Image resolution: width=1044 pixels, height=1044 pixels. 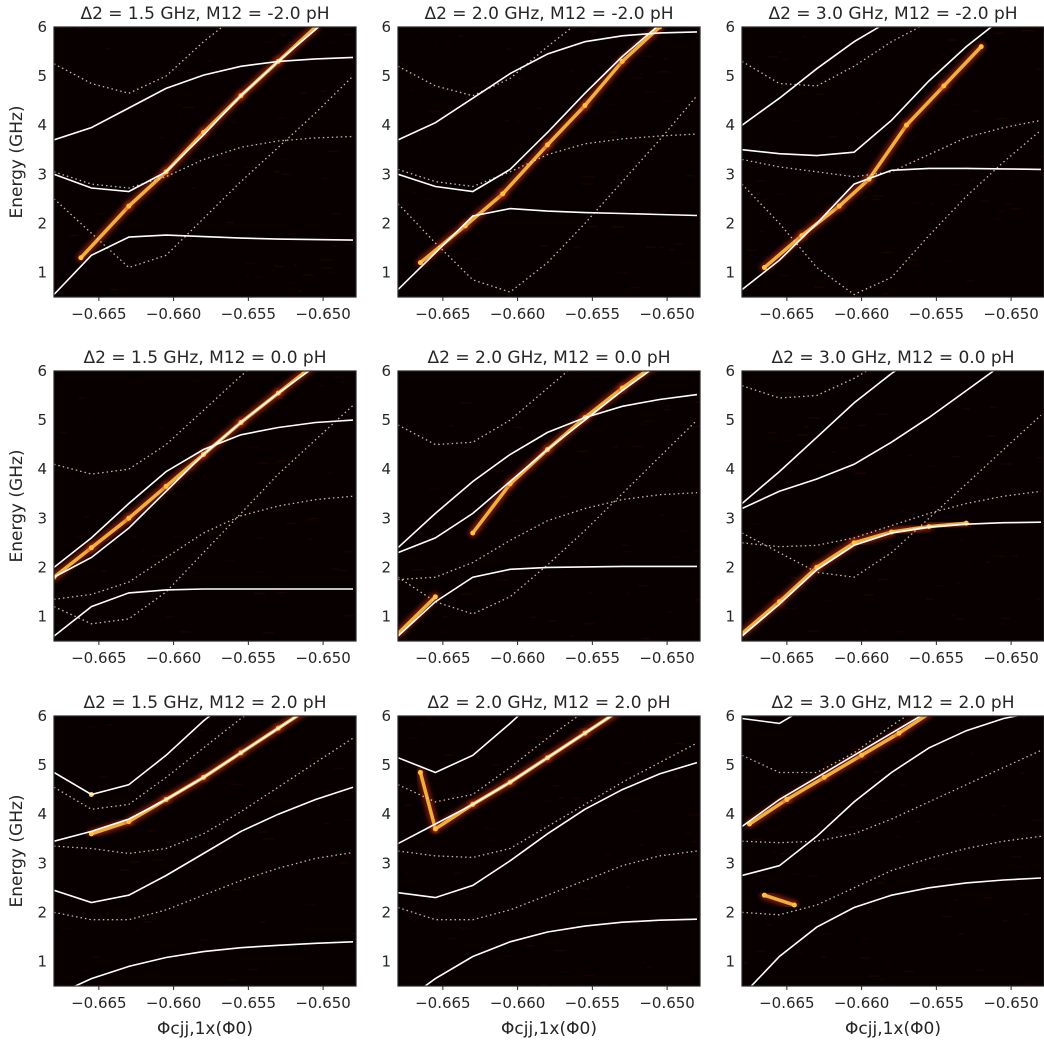 What do you see at coordinates (893, 703) in the screenshot?
I see `subplot-title: Δ2 = 3.0 GHz, M12 = 2.0 pH` at bounding box center [893, 703].